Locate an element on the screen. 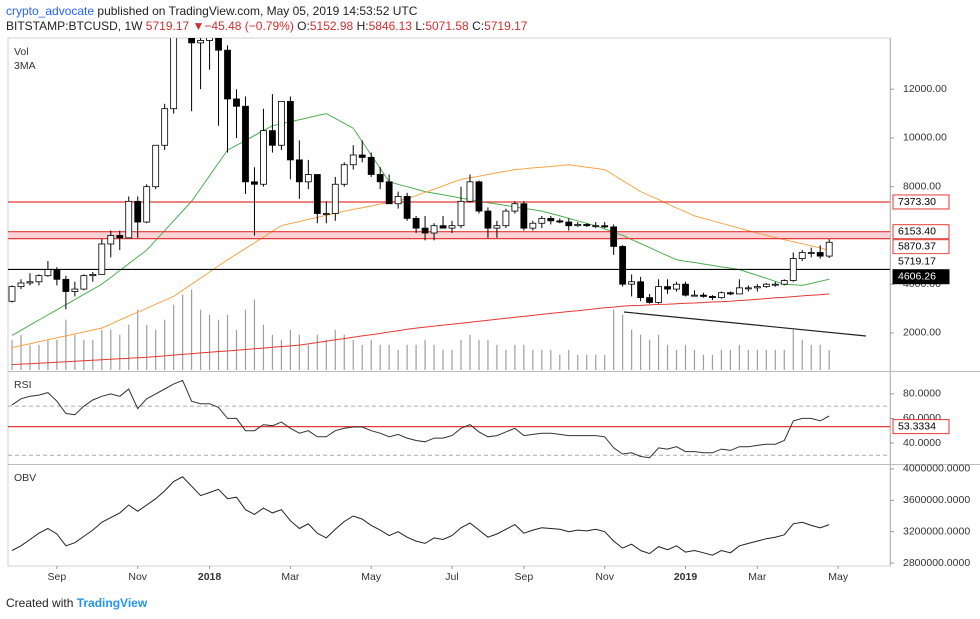 Image resolution: width=980 pixels, height=619 pixels. h-value: 5846.13 is located at coordinates (390, 26).